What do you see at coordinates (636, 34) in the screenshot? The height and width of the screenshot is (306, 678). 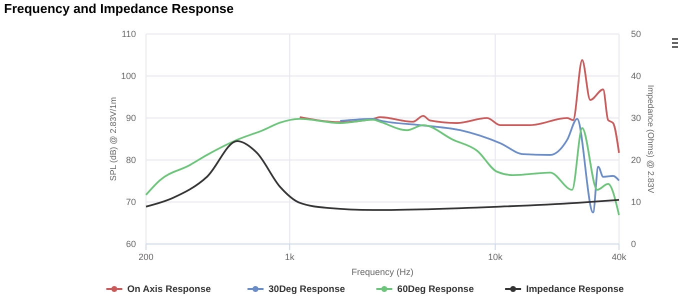 I see `y2-tick-label: 50` at bounding box center [636, 34].